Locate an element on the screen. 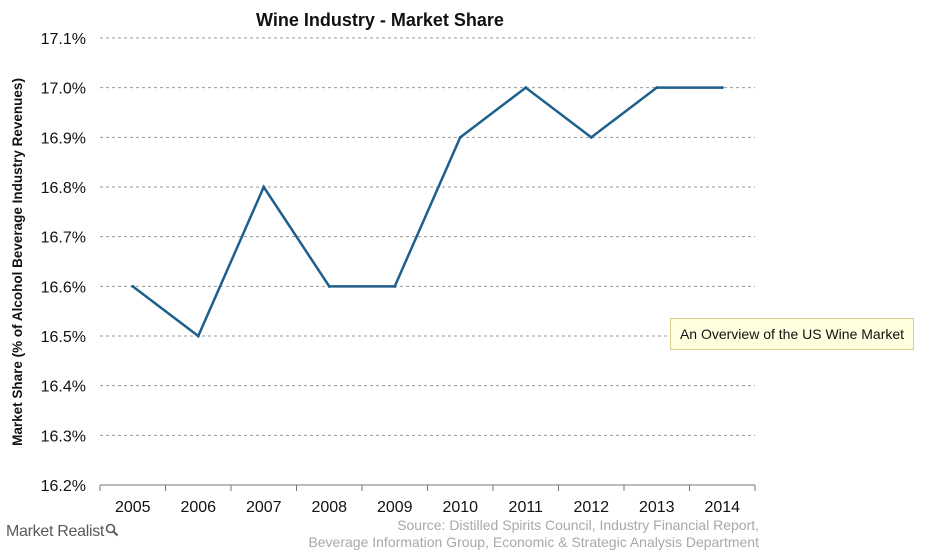 The image size is (927, 552). y-tick-label: 16.2% is located at coordinates (63, 486).